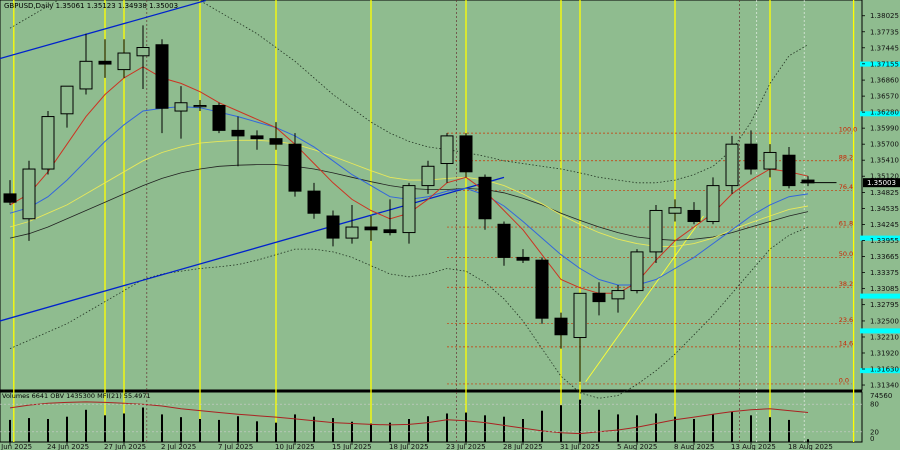 Image resolution: width=900 pixels, height=450 pixels. Describe the element at coordinates (637, 446) in the screenshot. I see `x-tick-label: 5 Aug 2025` at that location.